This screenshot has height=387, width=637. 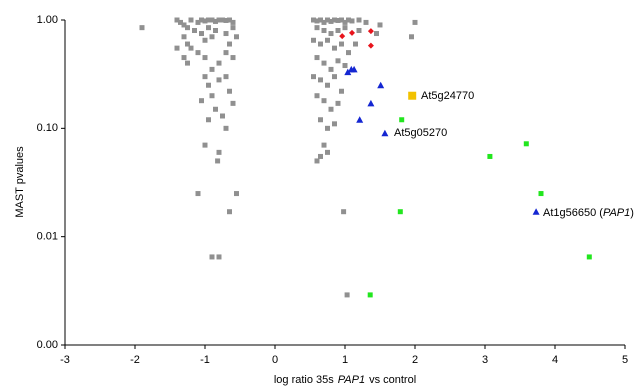 What do you see at coordinates (205, 360) in the screenshot?
I see `x-tick-label: -1` at bounding box center [205, 360].